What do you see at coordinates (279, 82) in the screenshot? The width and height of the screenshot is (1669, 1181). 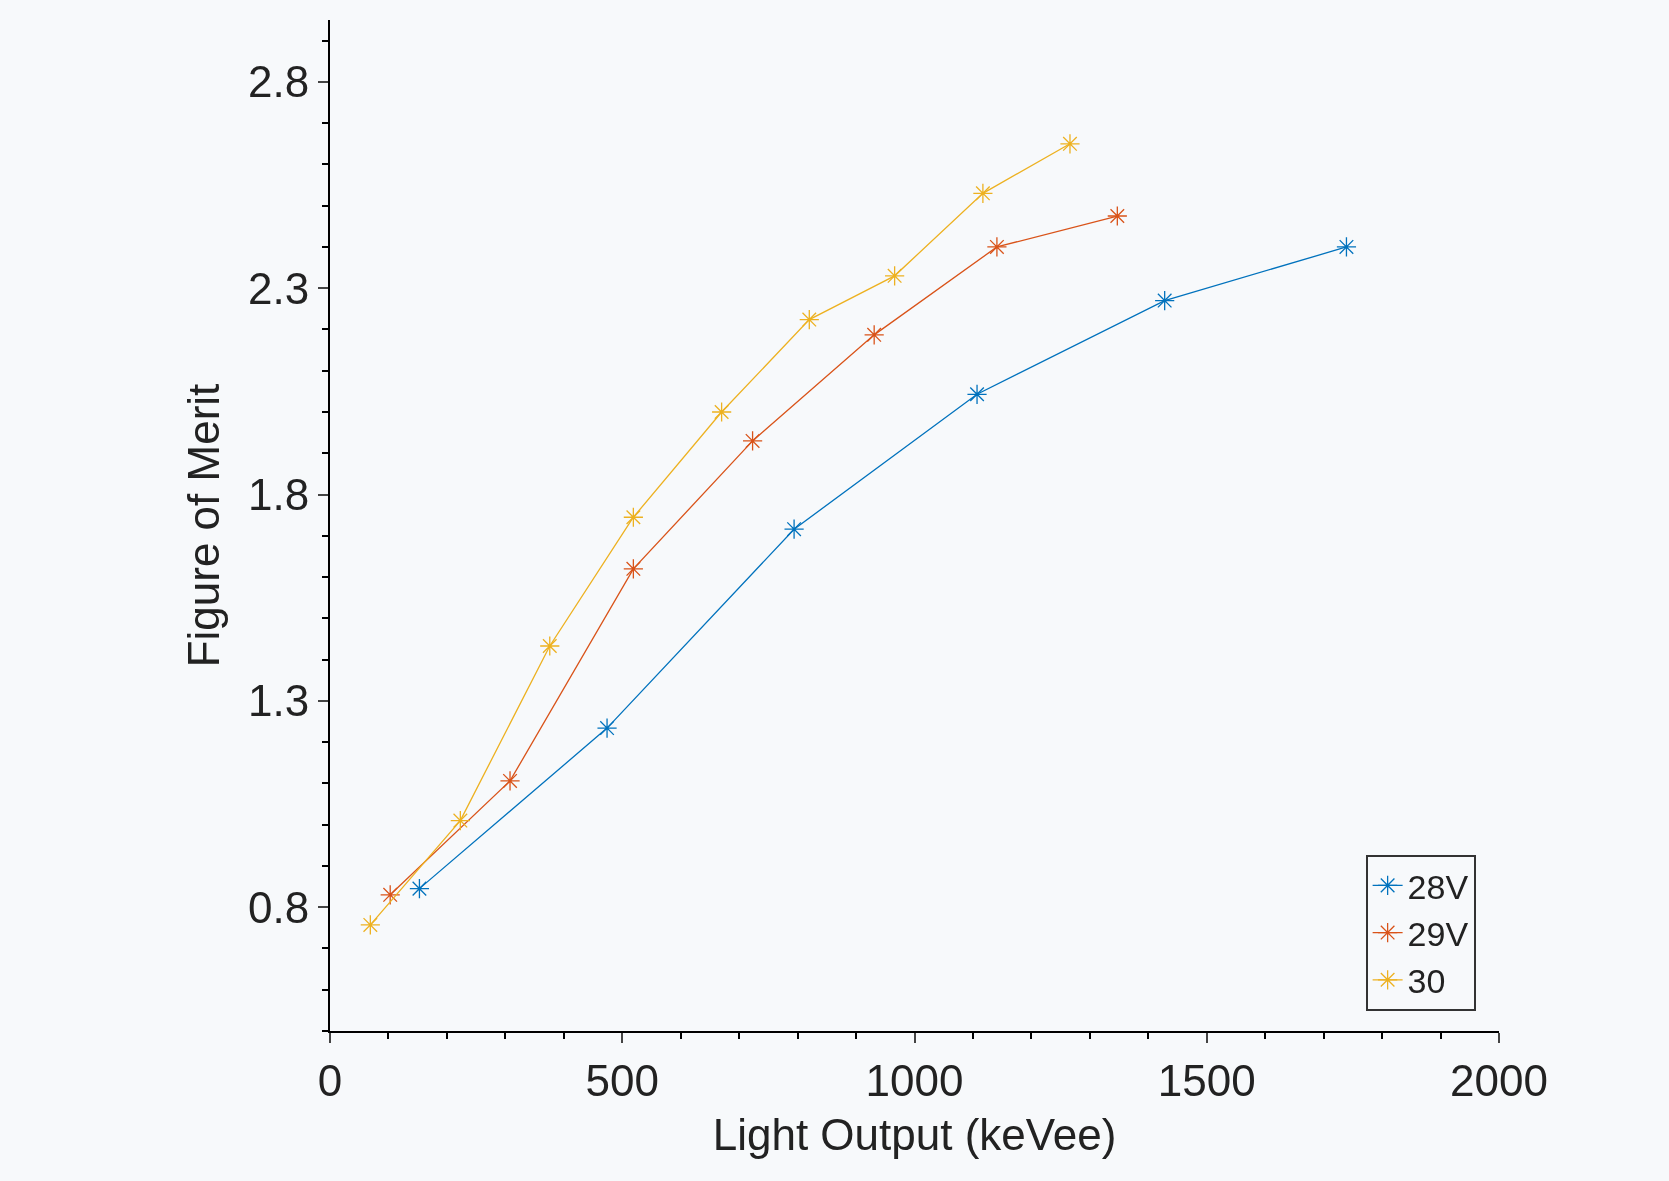 I see `y-tick-label: 2.8` at bounding box center [279, 82].